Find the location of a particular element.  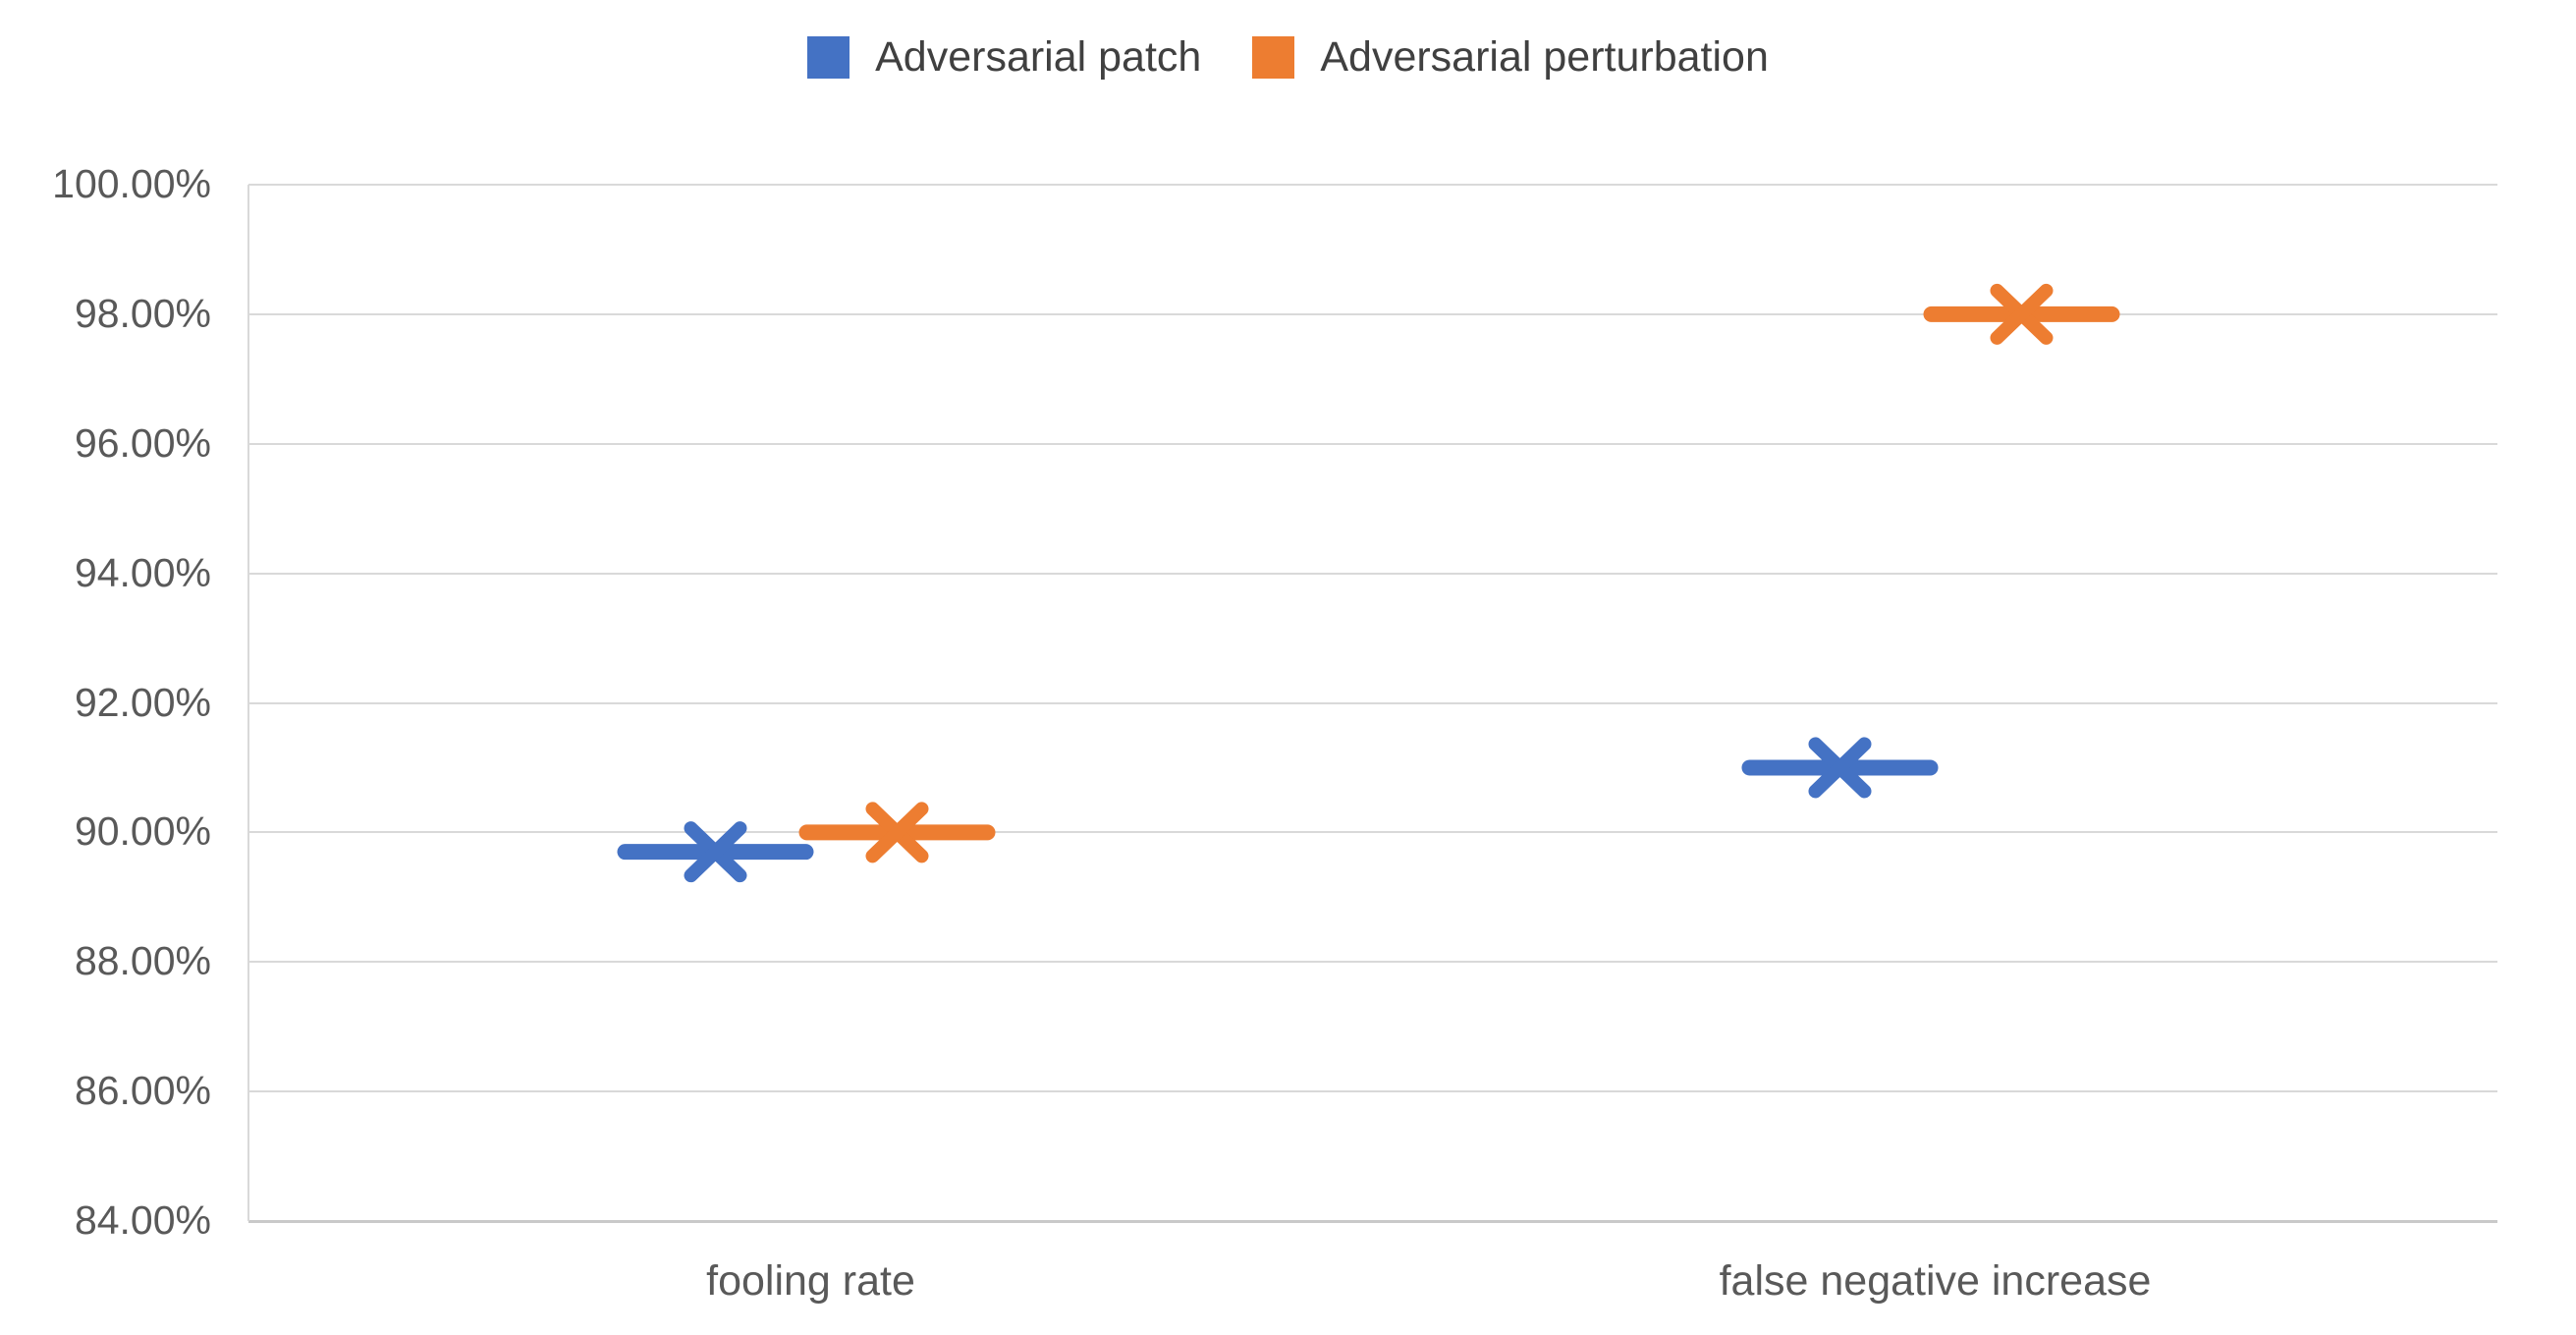

legend-item: Adversarial perturbation is located at coordinates (1511, 58).